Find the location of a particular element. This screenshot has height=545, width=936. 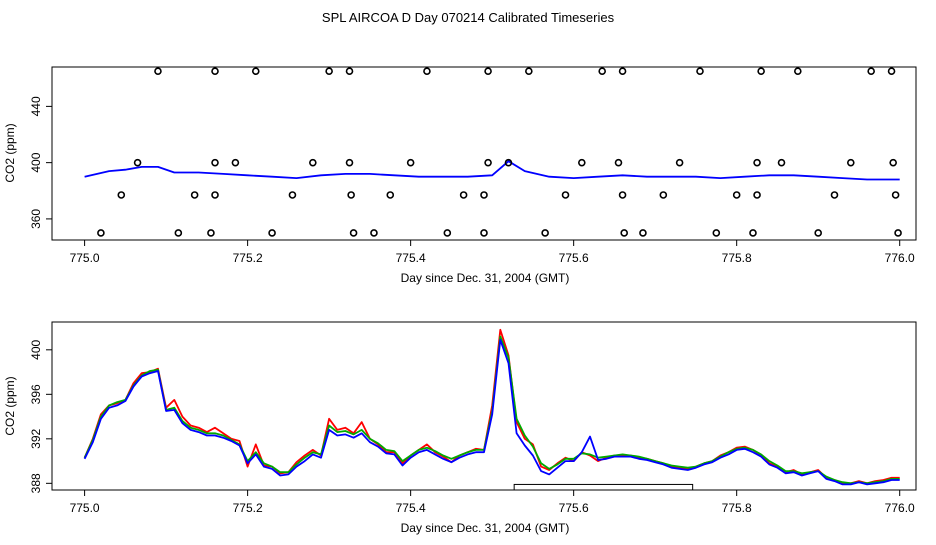

top-y-axis-label: CO2 (ppm) is located at coordinates (10, 152).